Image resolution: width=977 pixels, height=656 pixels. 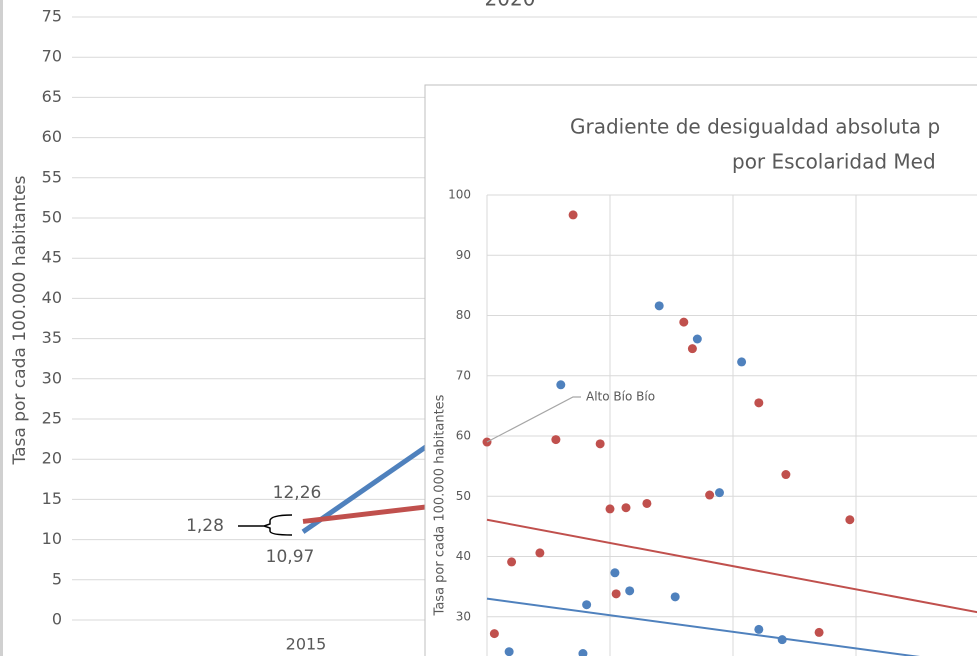 What do you see at coordinates (463, 315) in the screenshot?
I see `y-tick-label: 80` at bounding box center [463, 315].